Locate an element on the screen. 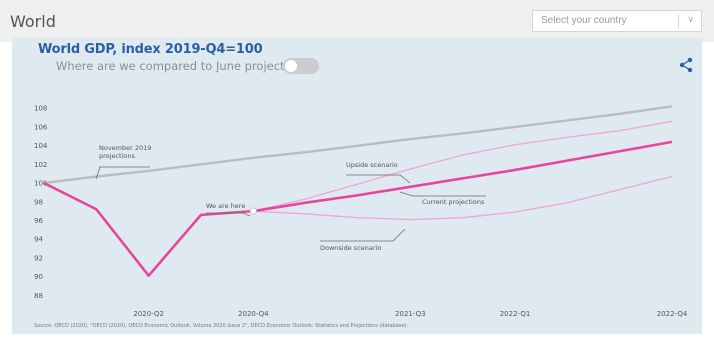 The height and width of the screenshot is (339, 714). we-are-here-marker is located at coordinates (253, 211).